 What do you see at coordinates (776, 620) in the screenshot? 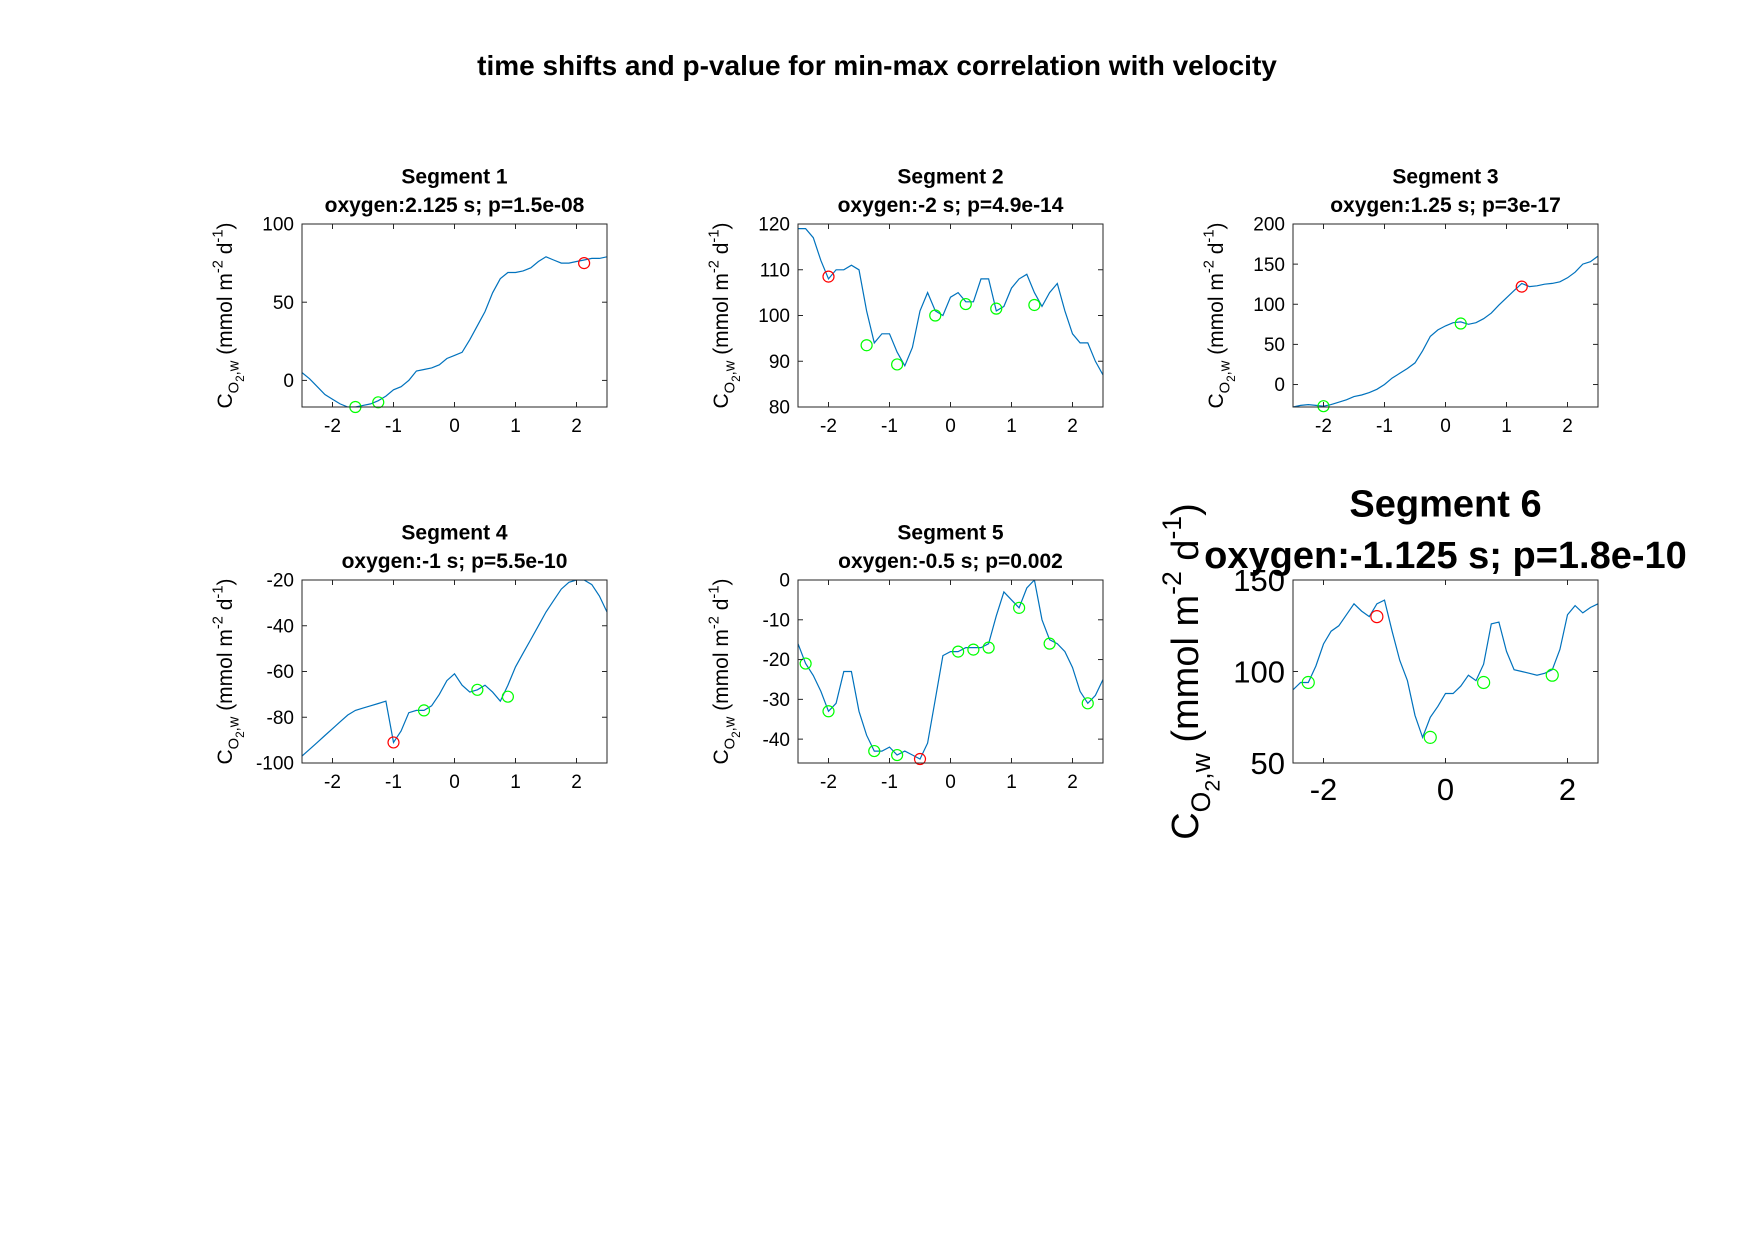
I see `y-tick-label: -10` at bounding box center [776, 620].